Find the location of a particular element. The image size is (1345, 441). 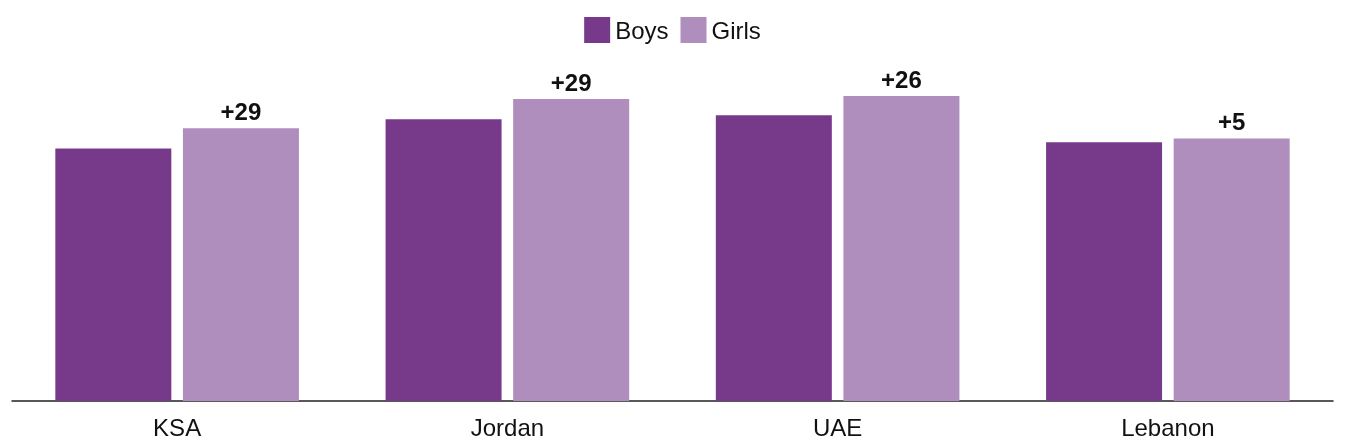

legend-label: Boys is located at coordinates (642, 30).